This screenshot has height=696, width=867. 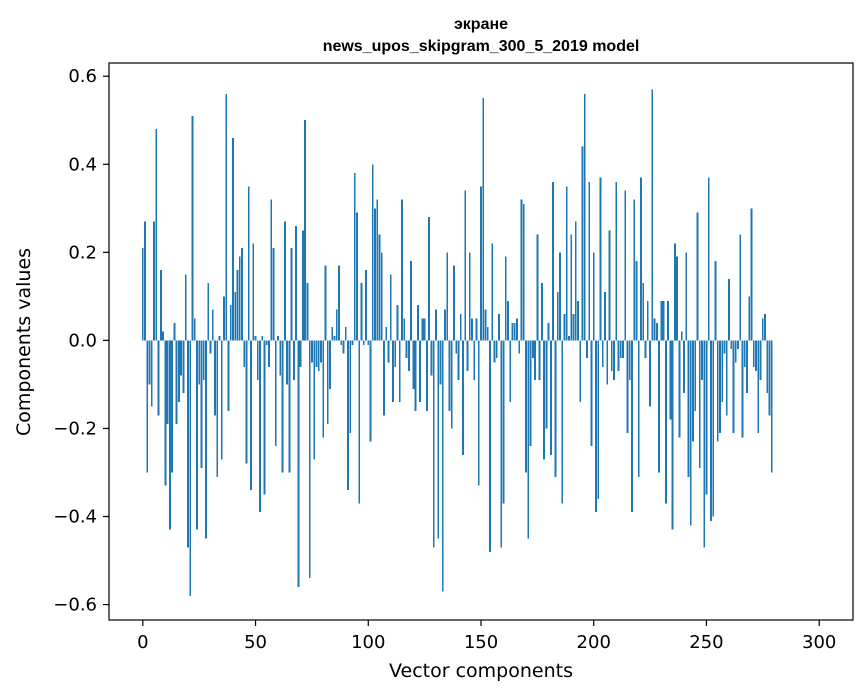 What do you see at coordinates (82, 252) in the screenshot?
I see `y-tick-label: 0.2` at bounding box center [82, 252].